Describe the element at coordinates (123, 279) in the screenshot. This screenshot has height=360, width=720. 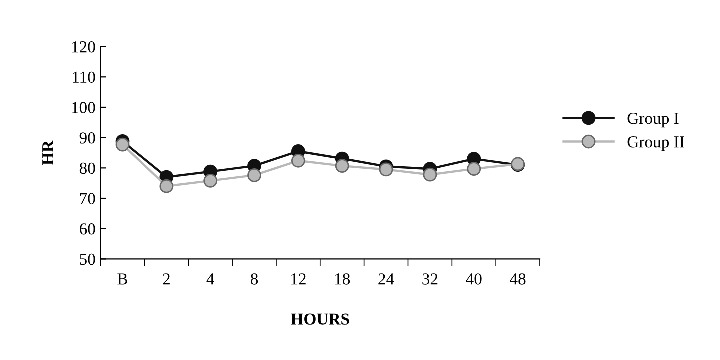
I see `x-tick-label: B` at that location.